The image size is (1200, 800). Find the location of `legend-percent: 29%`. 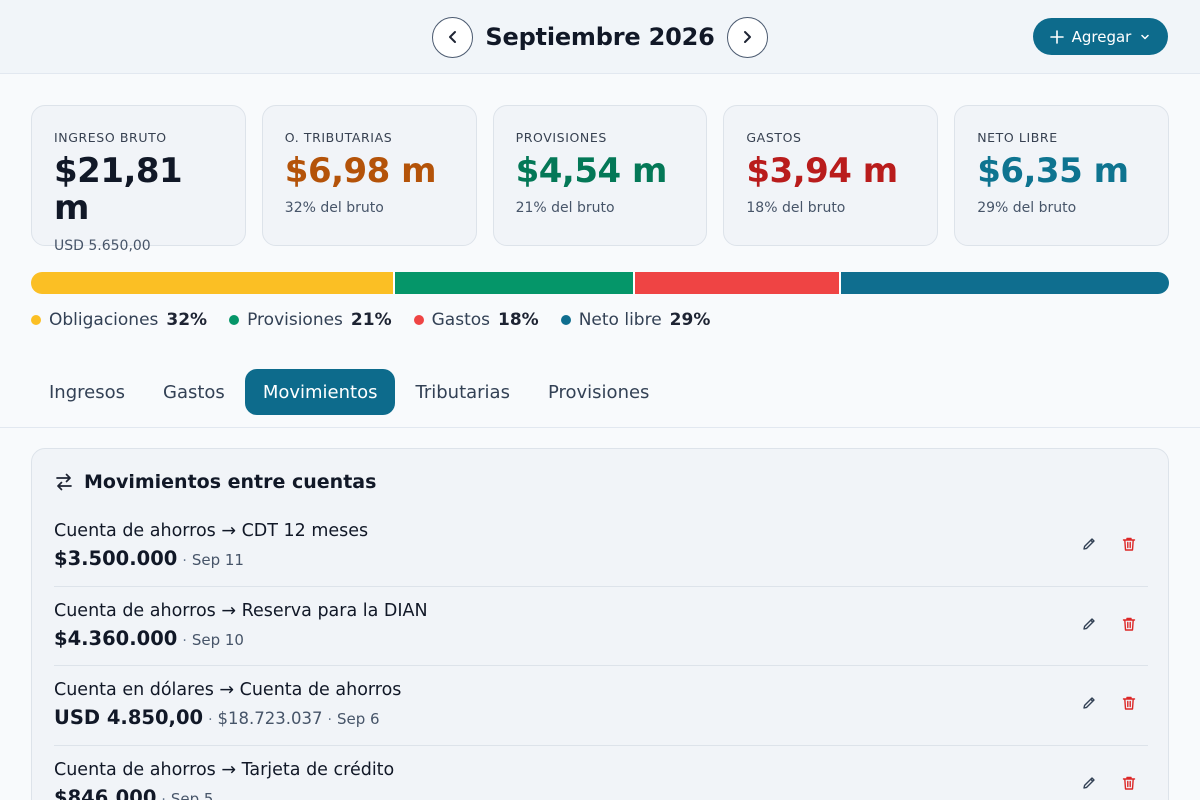

legend-percent: 29% is located at coordinates (690, 320).